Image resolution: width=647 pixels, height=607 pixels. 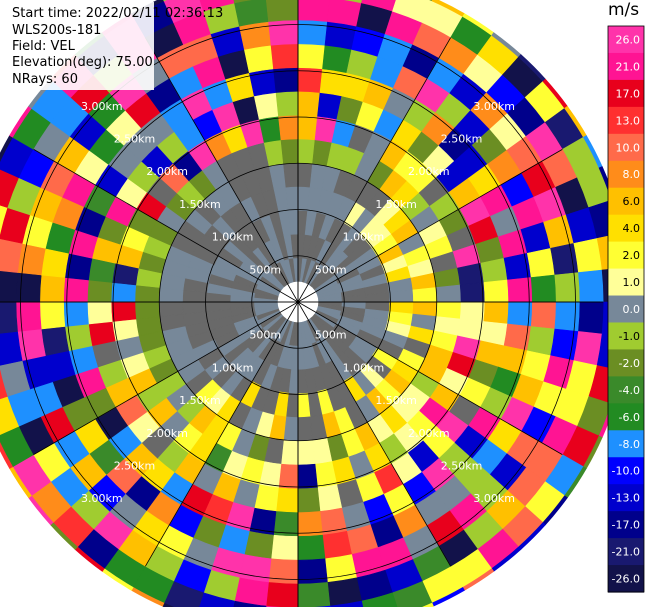 I want to click on colorbar-tick-label: -21.0, so click(x=626, y=552).